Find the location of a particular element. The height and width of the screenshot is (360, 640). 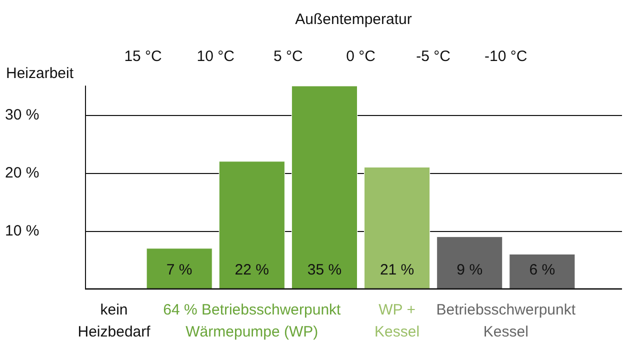

data-label: 6 % is located at coordinates (542, 269).